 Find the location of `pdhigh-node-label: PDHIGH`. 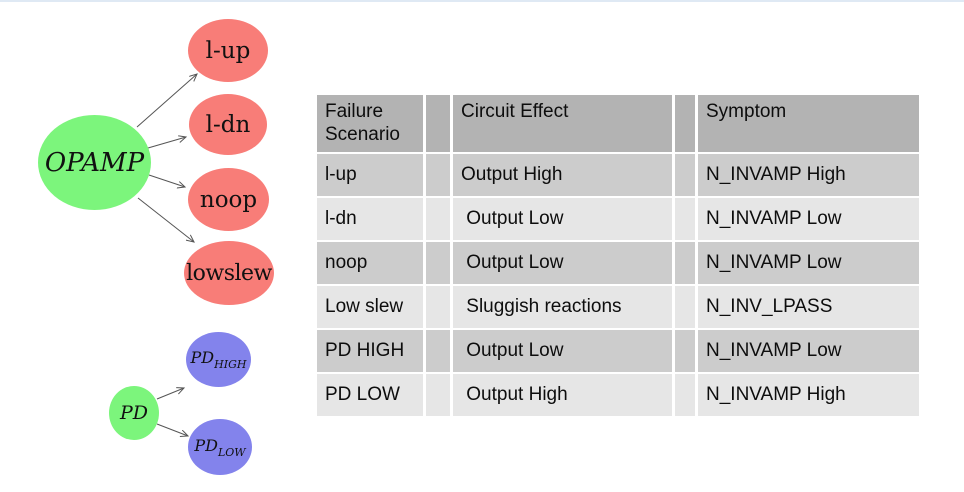

pdhigh-node-label: PDHIGH is located at coordinates (219, 359).